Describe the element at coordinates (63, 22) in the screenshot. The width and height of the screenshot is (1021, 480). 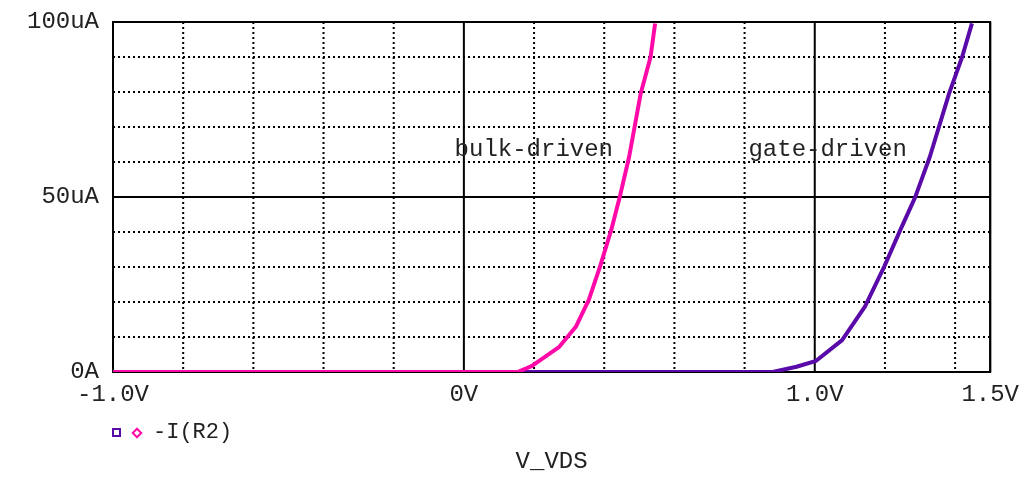
I see `y-tick-label: 100uA` at that location.